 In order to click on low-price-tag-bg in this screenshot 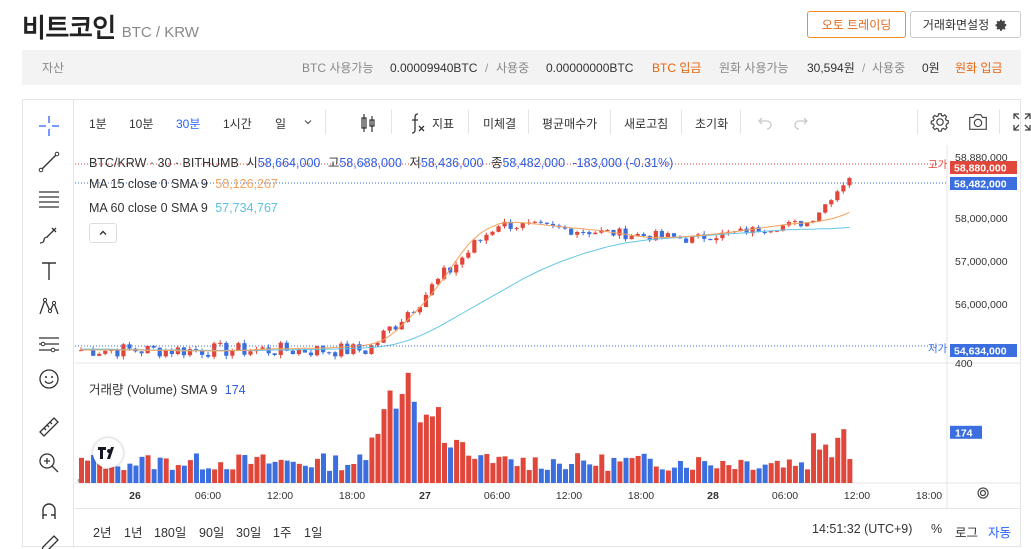, I will do `click(983, 350)`.